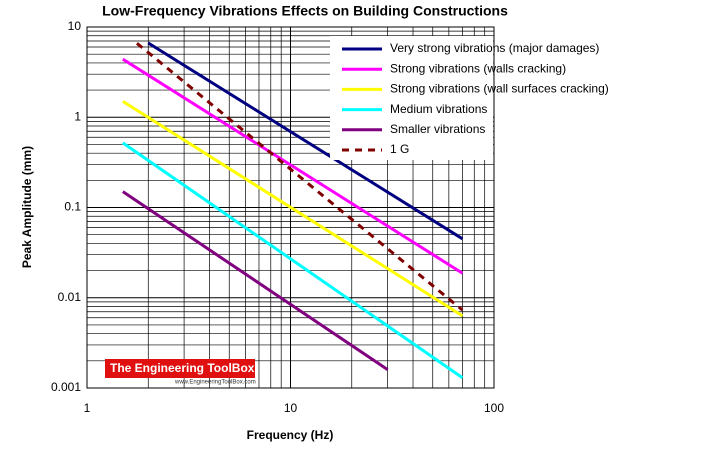 The image size is (704, 461). I want to click on legend-label: 1 G, so click(399, 149).